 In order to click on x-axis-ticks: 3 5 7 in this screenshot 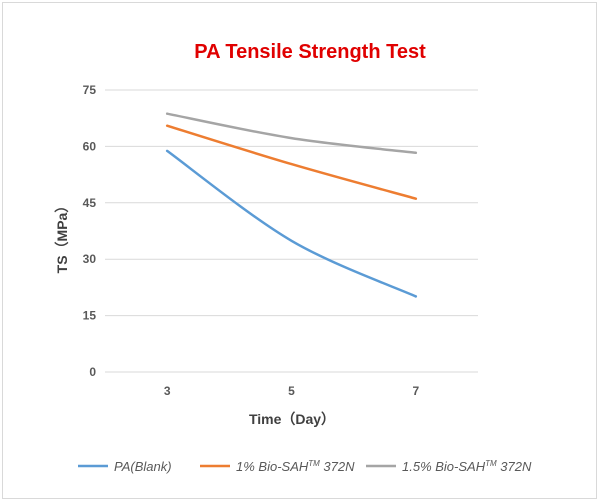, I will do `click(292, 391)`.